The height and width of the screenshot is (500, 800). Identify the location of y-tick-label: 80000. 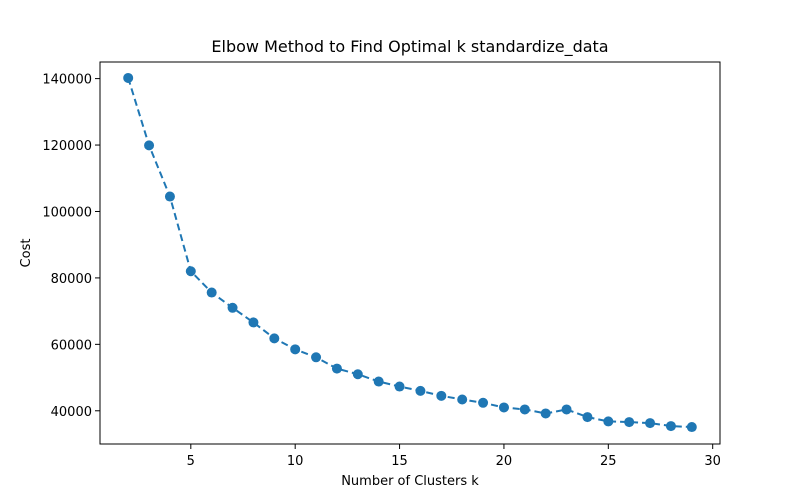
(71, 279).